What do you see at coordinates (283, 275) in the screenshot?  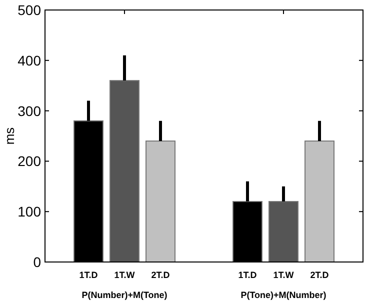 I see `text: 1T.W` at bounding box center [283, 275].